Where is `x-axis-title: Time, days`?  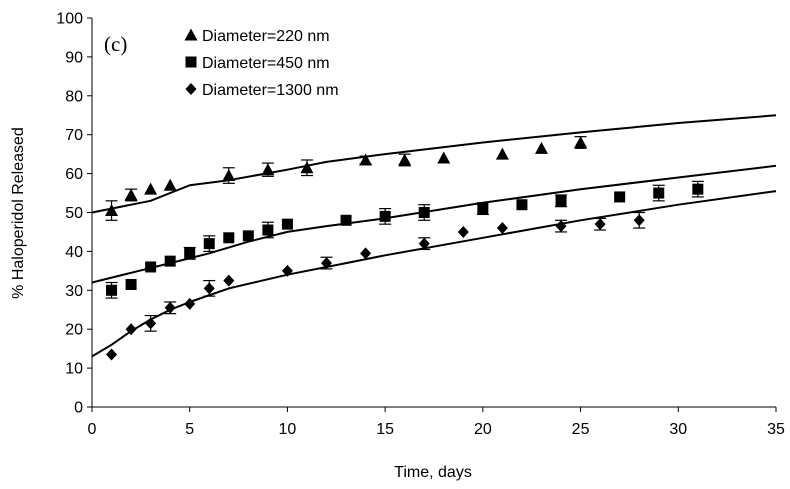
x-axis-title: Time, days is located at coordinates (433, 472).